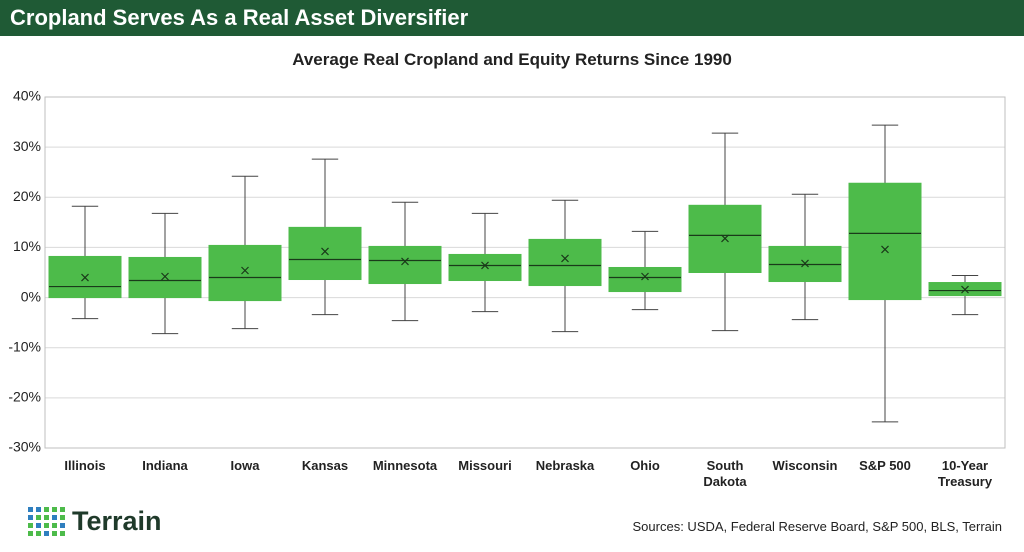 Image resolution: width=1024 pixels, height=552 pixels. What do you see at coordinates (117, 521) in the screenshot?
I see `brand: Terrain` at bounding box center [117, 521].